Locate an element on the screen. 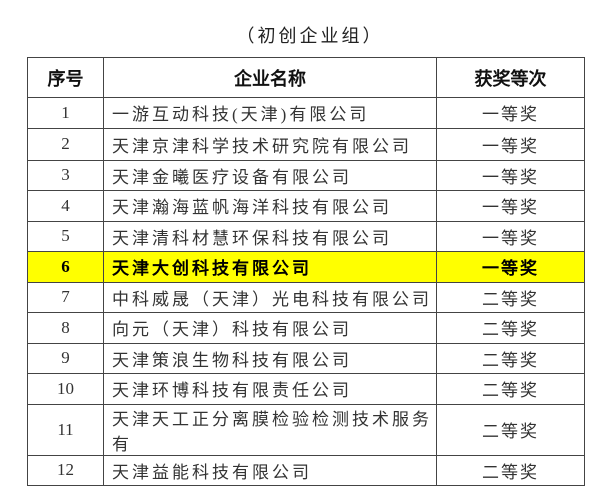  company-name: 天津大创科技有限公司 is located at coordinates (270, 267).